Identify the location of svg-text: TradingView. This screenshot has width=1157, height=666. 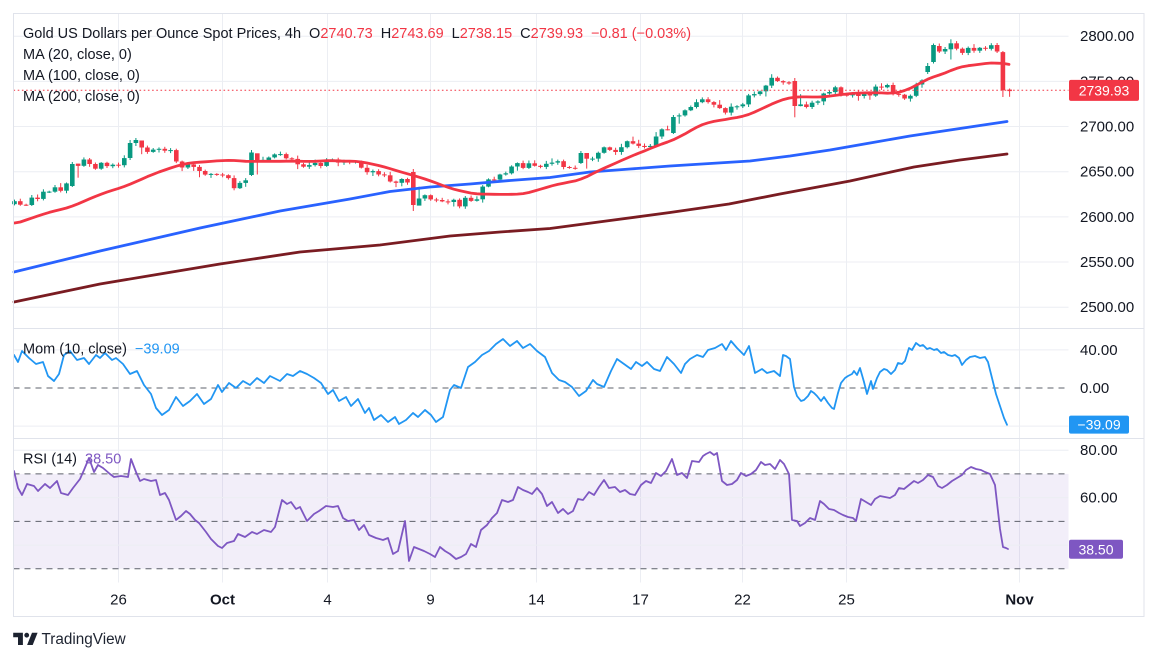
(84, 639).